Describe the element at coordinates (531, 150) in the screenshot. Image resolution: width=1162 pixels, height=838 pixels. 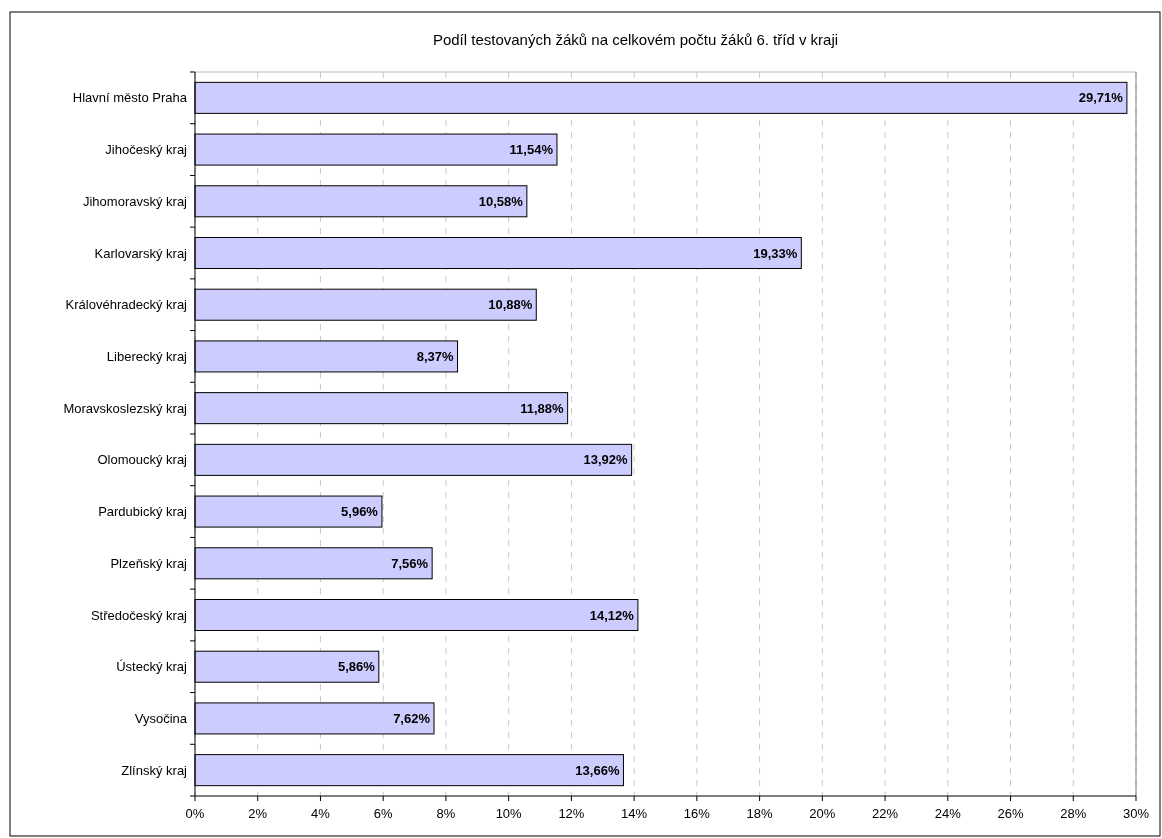
I see `data-label: 11,54%` at that location.